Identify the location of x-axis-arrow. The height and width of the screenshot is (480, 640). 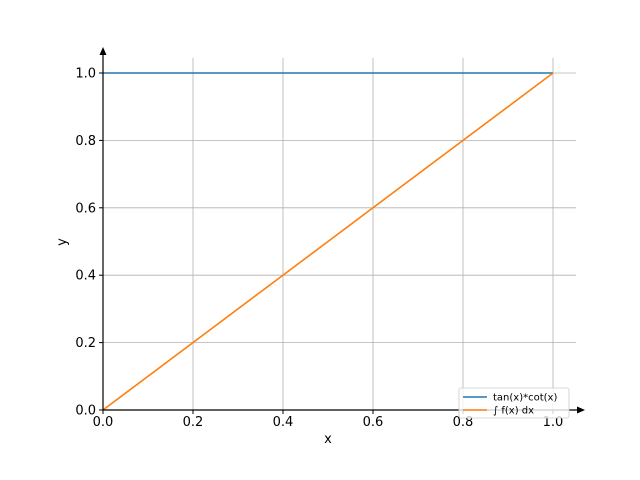
(581, 410).